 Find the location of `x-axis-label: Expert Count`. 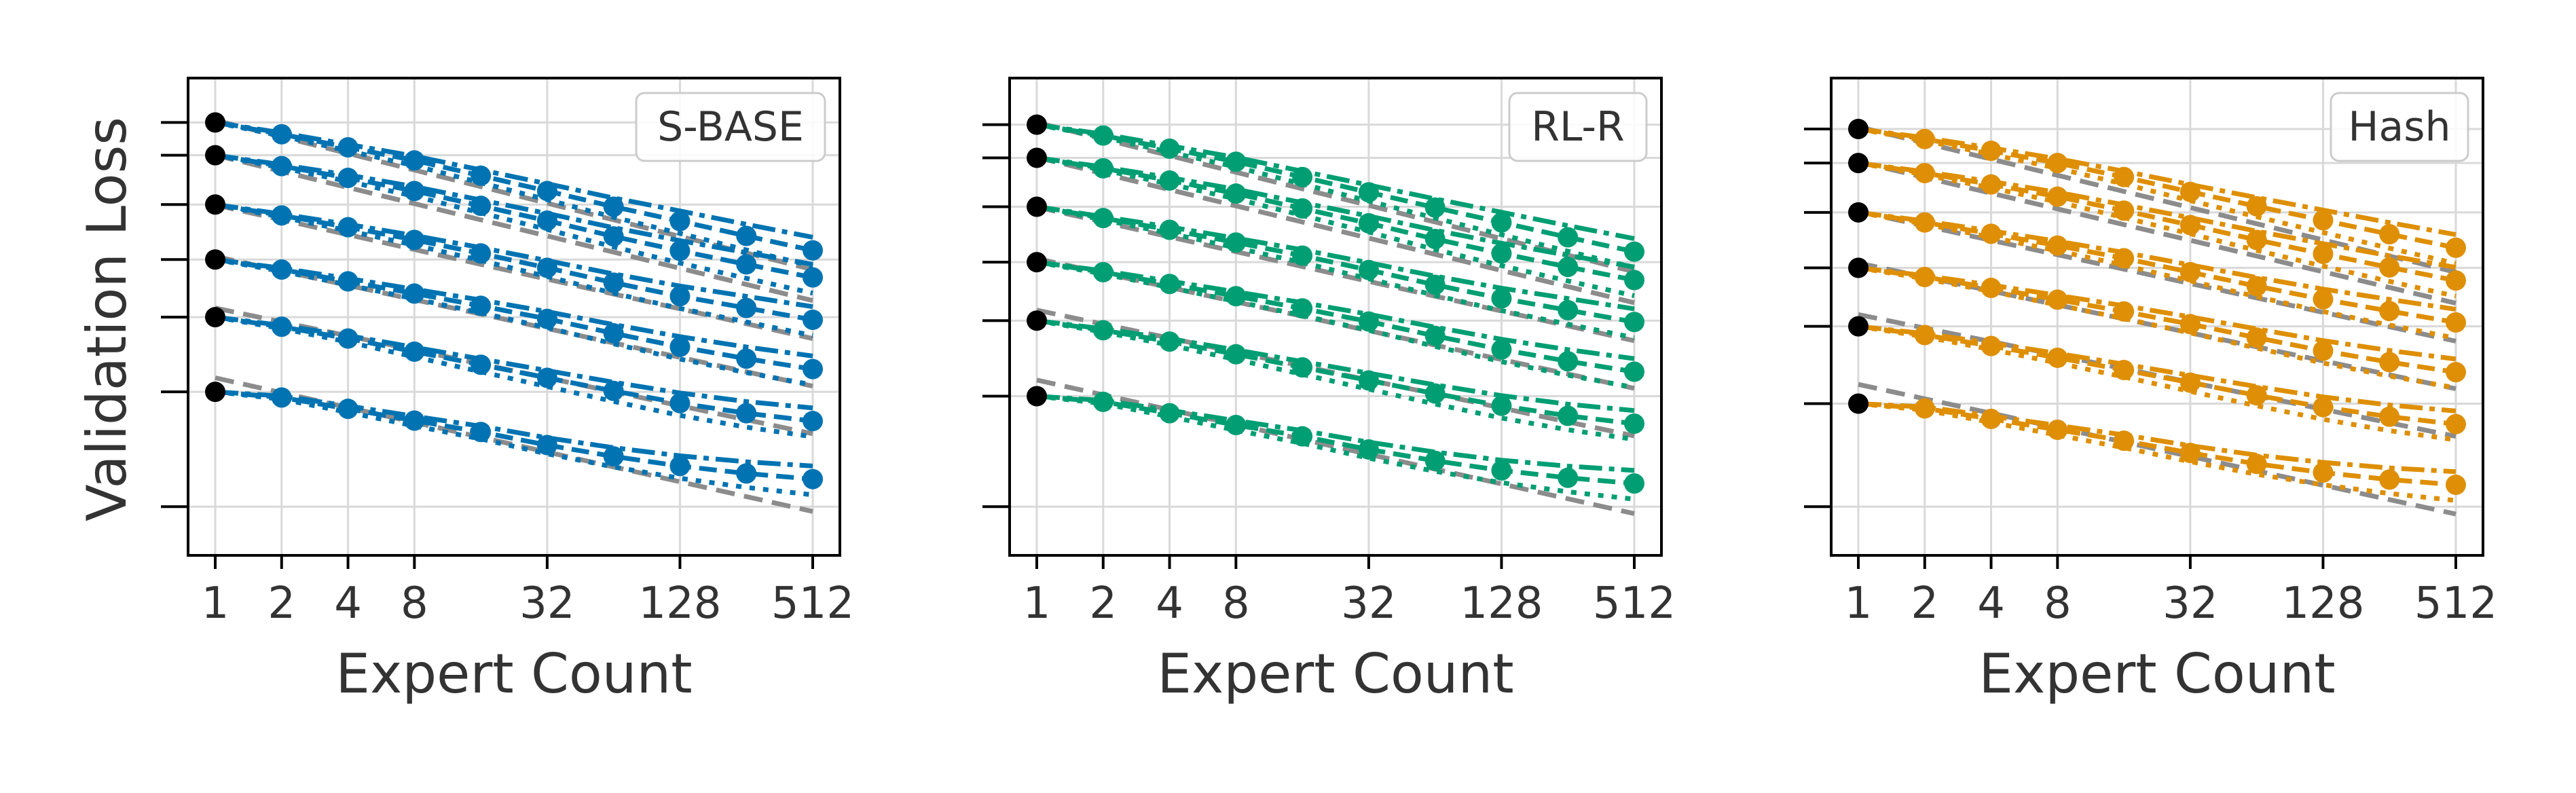

x-axis-label: Expert Count is located at coordinates (513, 673).